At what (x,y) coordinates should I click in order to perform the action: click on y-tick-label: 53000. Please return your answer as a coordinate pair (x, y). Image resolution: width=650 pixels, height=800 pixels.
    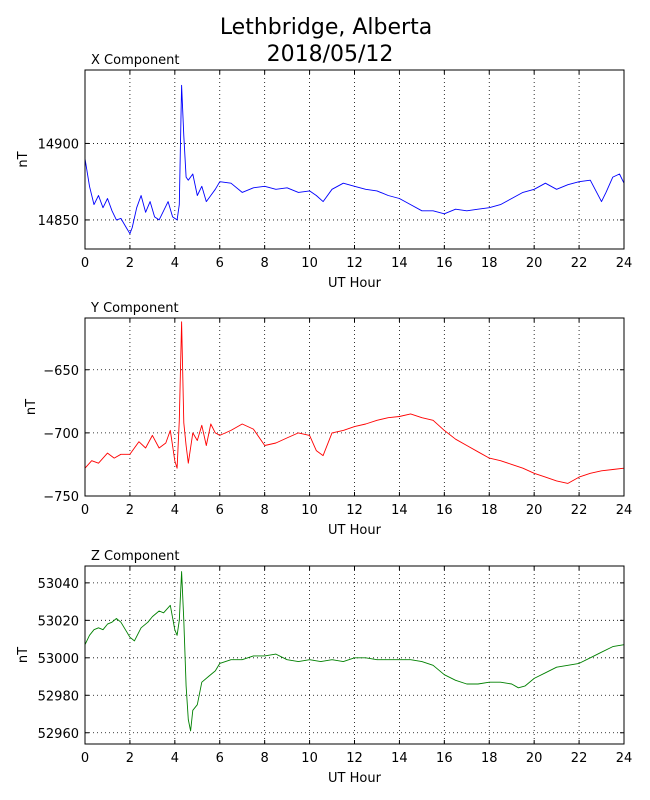
    Looking at the image, I should click on (58, 659).